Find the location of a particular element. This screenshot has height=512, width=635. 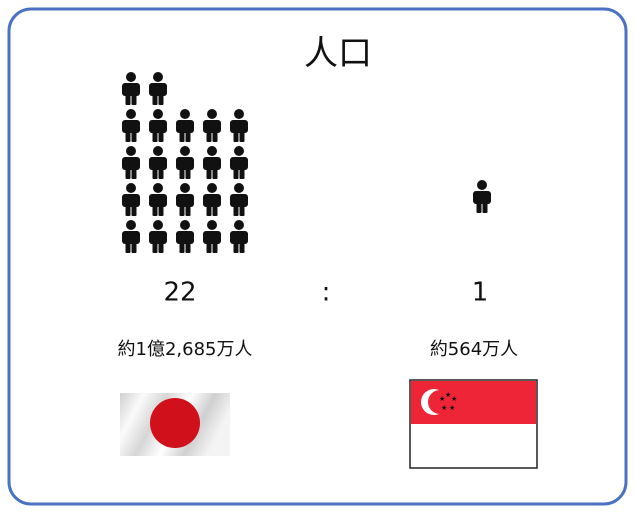

left-ratio: 22 is located at coordinates (179, 293).